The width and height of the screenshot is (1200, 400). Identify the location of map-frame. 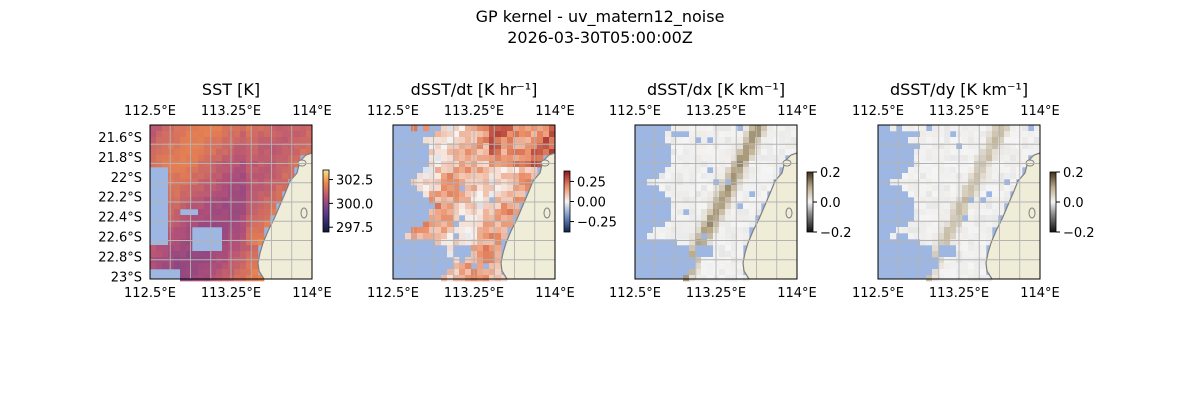
(959, 202).